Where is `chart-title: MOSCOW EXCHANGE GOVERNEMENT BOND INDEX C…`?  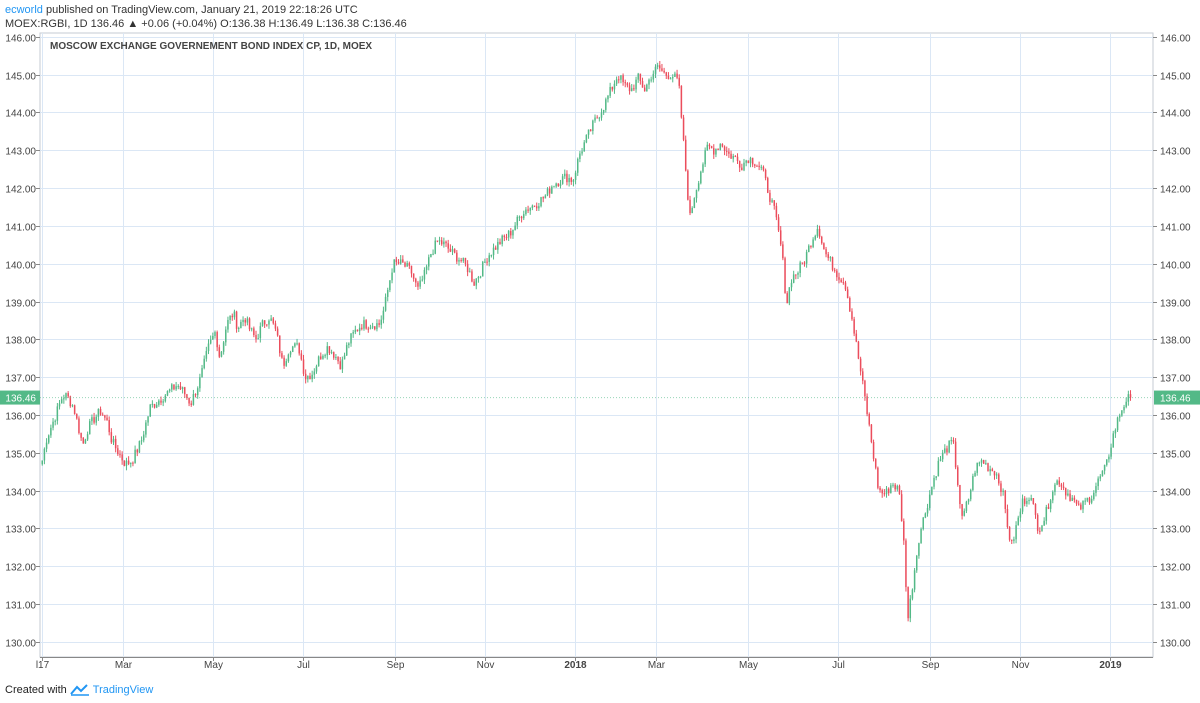
chart-title: MOSCOW EXCHANGE GOVERNEMENT BOND INDEX C… is located at coordinates (211, 46).